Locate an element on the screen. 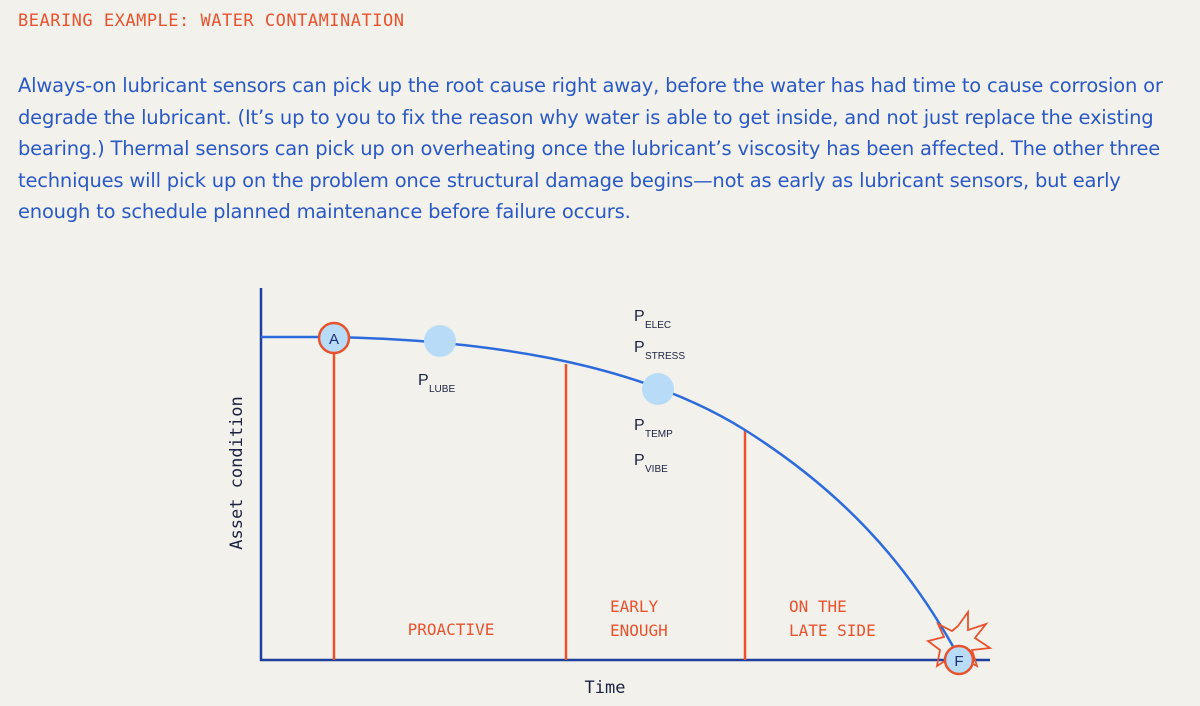 The width and height of the screenshot is (1200, 706). y-axis-label: Asset condition is located at coordinates (237, 473).